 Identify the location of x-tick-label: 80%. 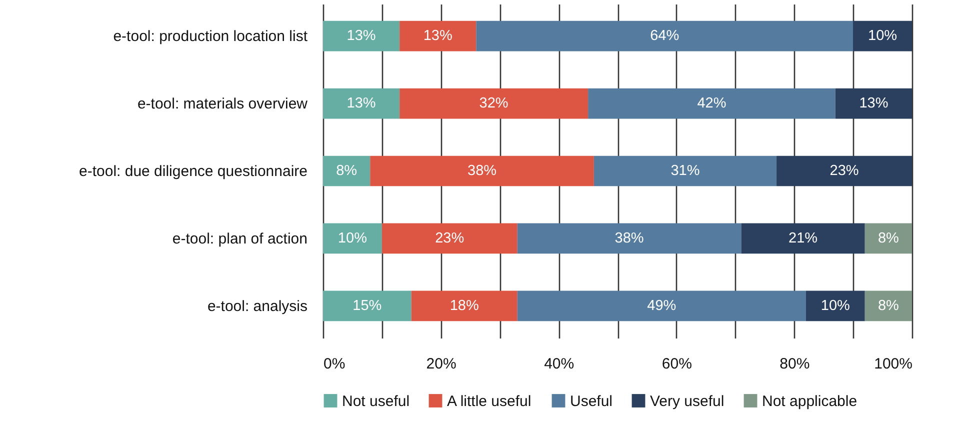
(795, 364).